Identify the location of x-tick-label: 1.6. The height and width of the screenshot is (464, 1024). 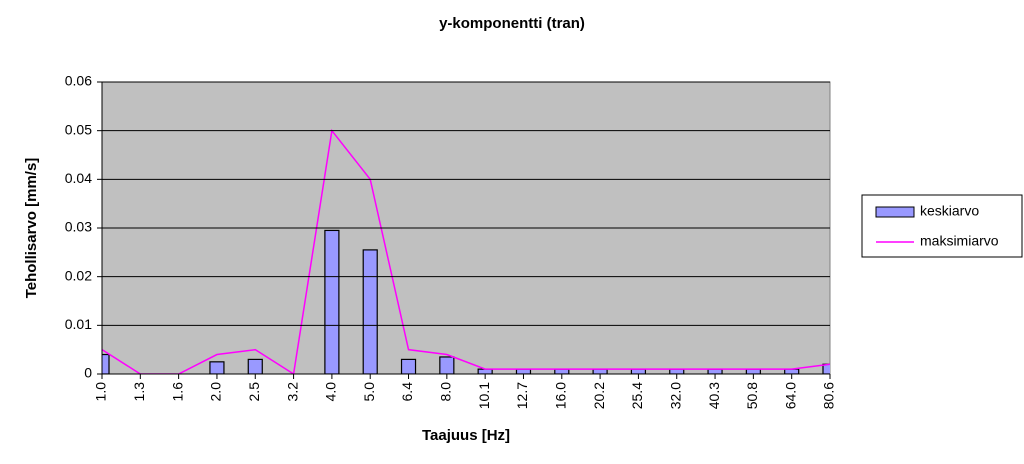
(177, 392).